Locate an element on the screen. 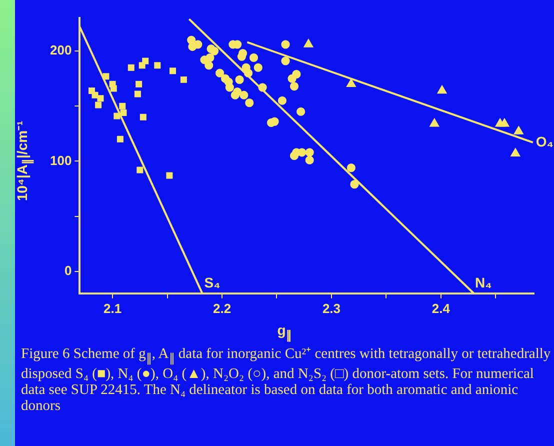 Image resolution: width=554 pixels, height=446 pixels. x-tick-label: 2.2 is located at coordinates (222, 308).